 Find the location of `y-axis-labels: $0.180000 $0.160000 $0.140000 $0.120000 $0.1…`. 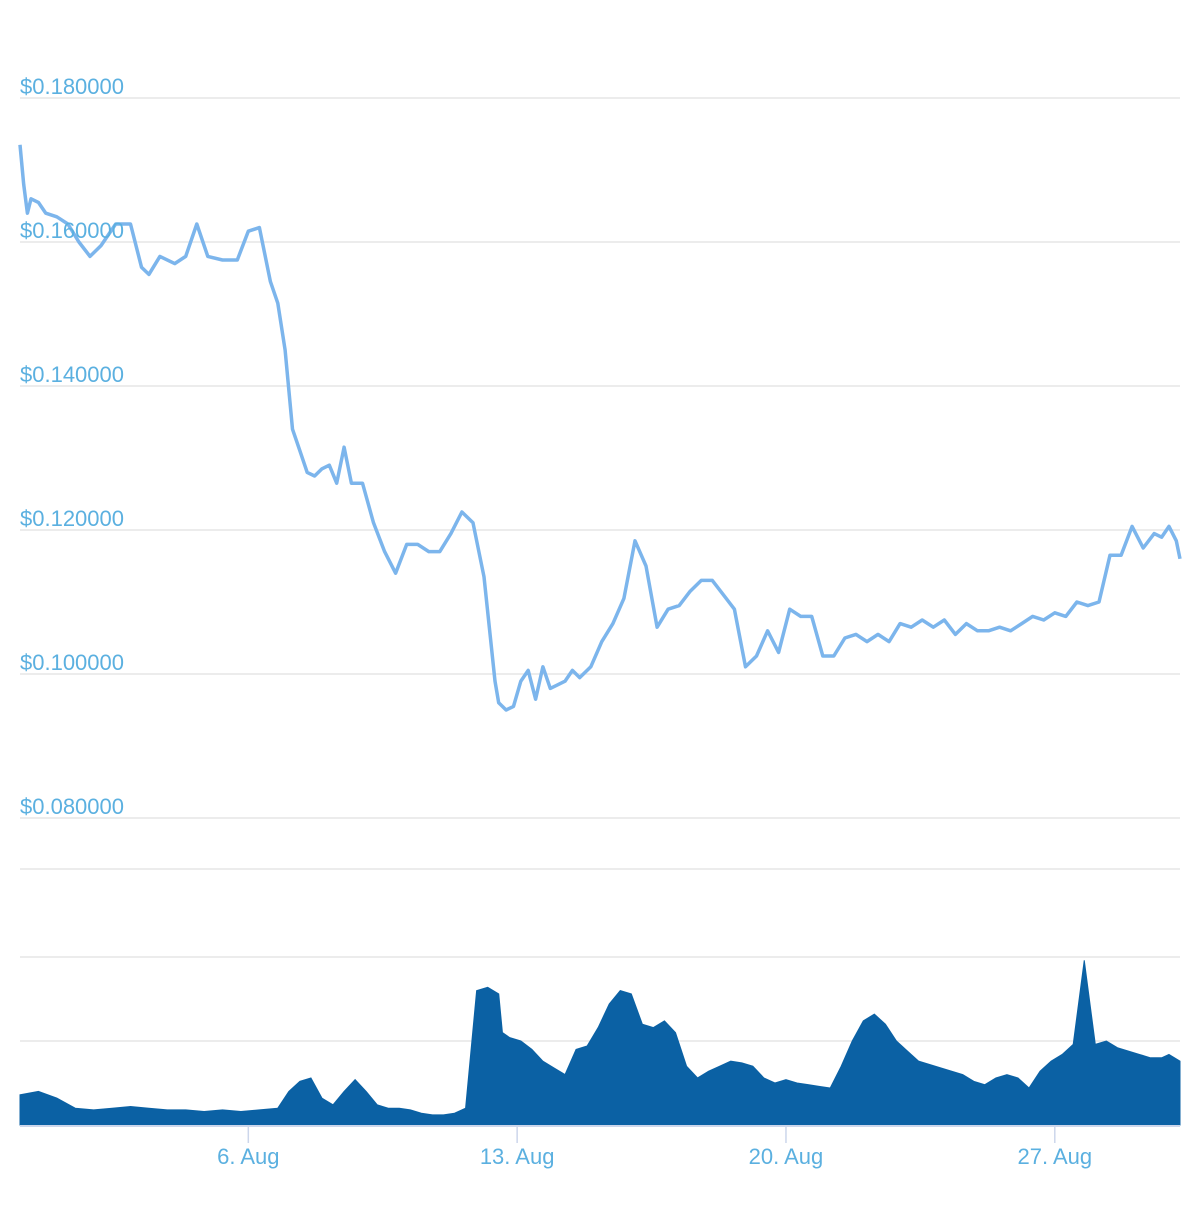

y-axis-labels: $0.180000 $0.160000 $0.140000 $0.120000 $0.1… is located at coordinates (72, 446).